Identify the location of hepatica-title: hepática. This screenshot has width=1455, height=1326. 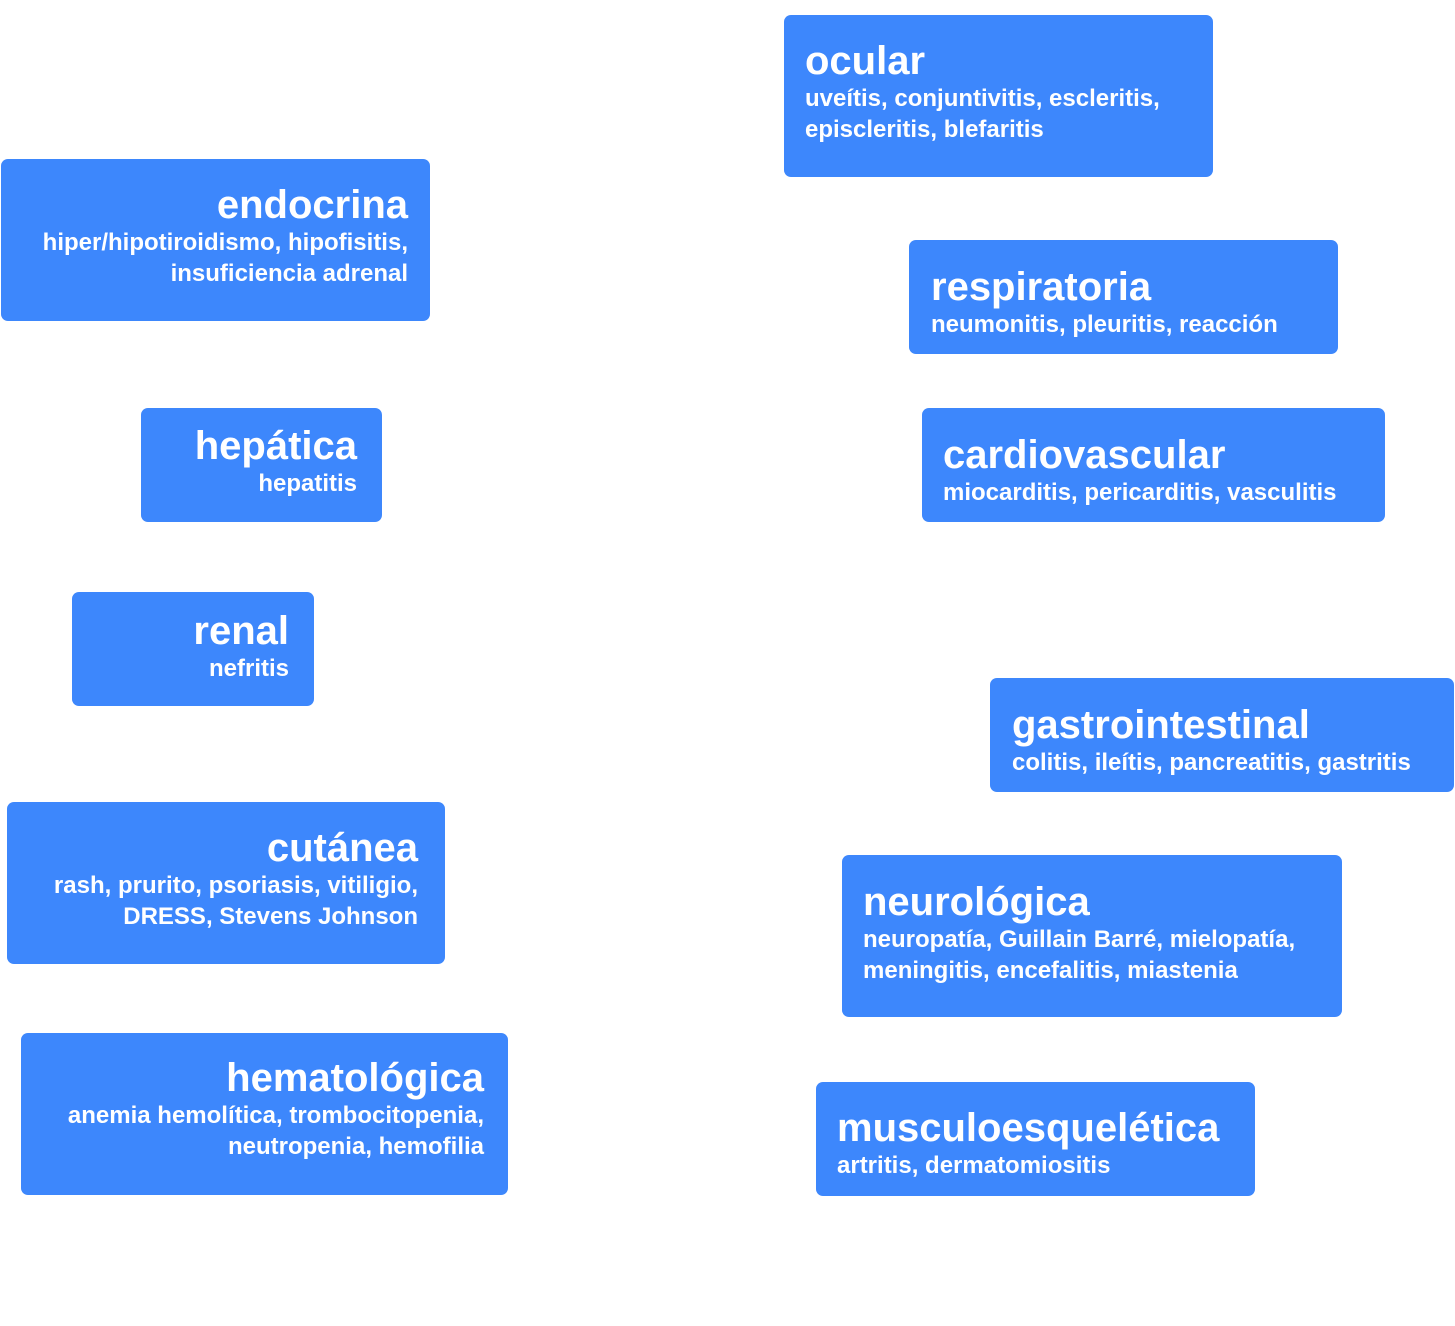
(275, 446).